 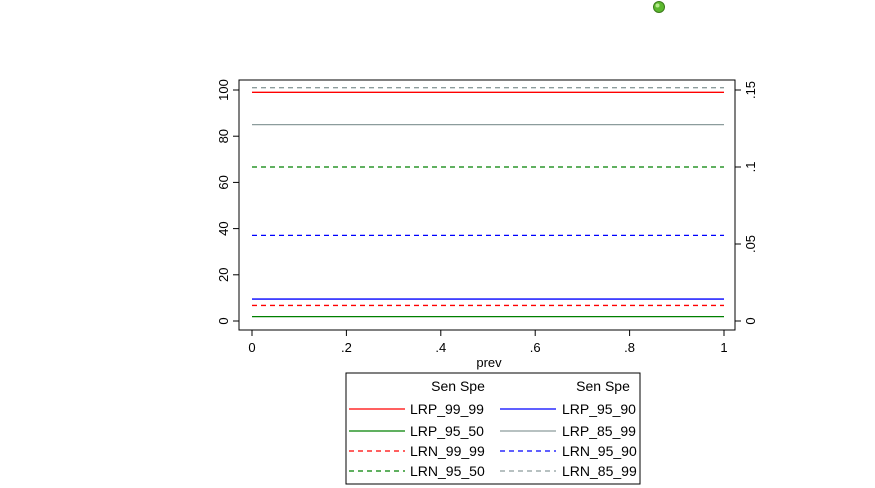 What do you see at coordinates (447, 451) in the screenshot?
I see `legend-label: LRN_99_99` at bounding box center [447, 451].